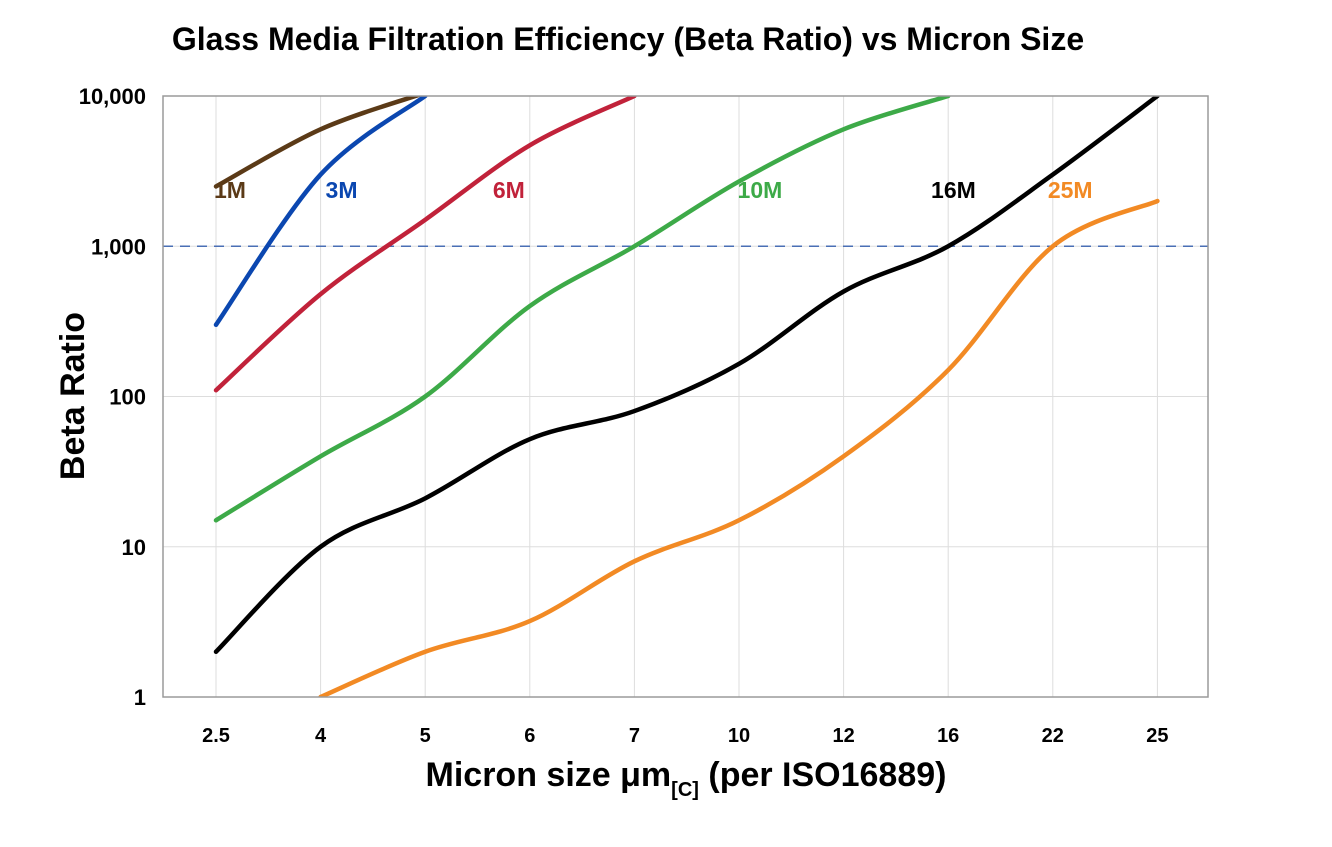 The image size is (1332, 847). I want to click on series-label-10M: 10M, so click(760, 190).